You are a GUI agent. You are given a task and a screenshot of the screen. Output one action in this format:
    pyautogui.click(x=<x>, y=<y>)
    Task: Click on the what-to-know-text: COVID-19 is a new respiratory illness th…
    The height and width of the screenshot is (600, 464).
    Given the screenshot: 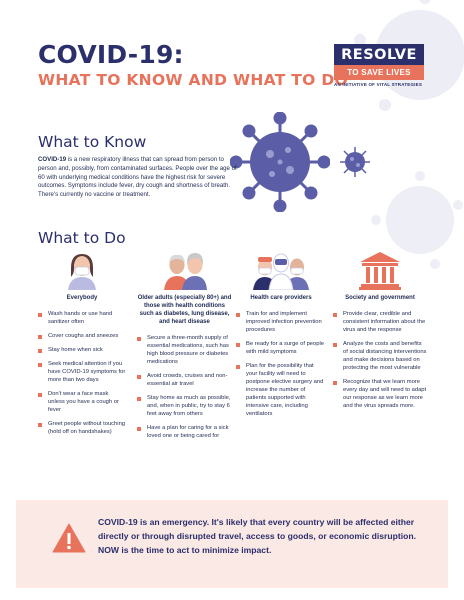 What is the action you would take?
    pyautogui.click(x=140, y=178)
    